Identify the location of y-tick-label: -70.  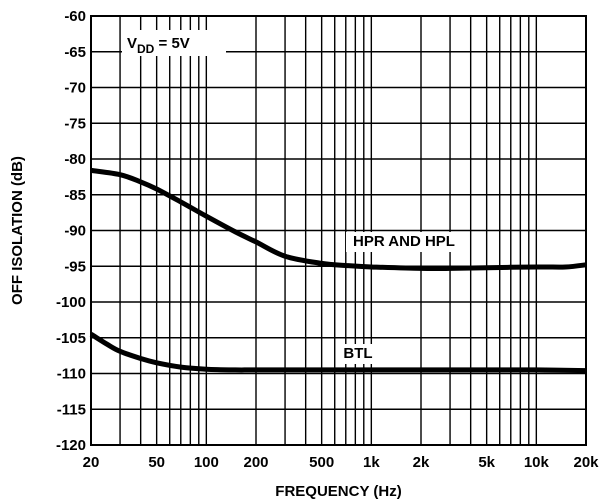
(75, 88).